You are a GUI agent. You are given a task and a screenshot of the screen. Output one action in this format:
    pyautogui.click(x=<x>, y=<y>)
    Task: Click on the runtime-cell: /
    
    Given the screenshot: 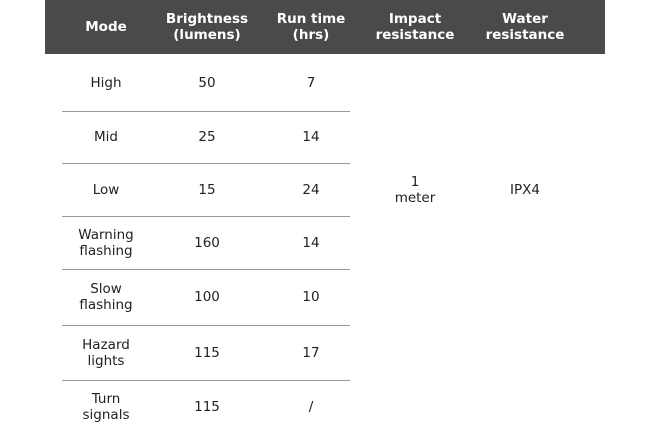 What is the action you would take?
    pyautogui.click(x=311, y=406)
    